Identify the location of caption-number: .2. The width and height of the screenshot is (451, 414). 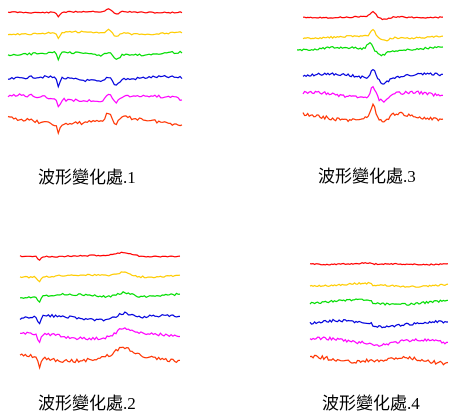
(129, 403).